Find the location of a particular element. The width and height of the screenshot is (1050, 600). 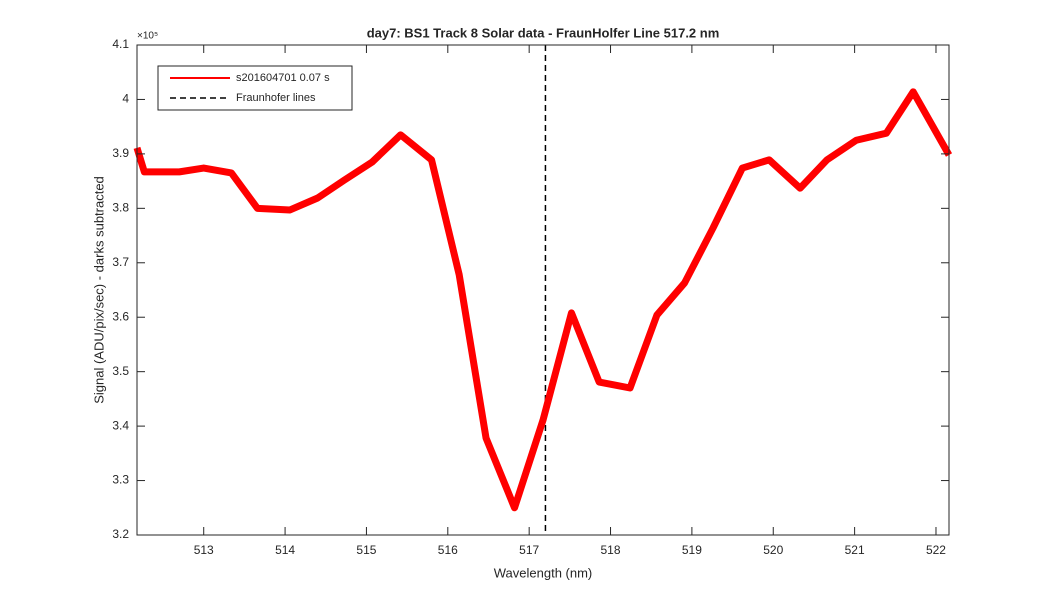

legend-label: s201604701 0.07 s is located at coordinates (283, 78).